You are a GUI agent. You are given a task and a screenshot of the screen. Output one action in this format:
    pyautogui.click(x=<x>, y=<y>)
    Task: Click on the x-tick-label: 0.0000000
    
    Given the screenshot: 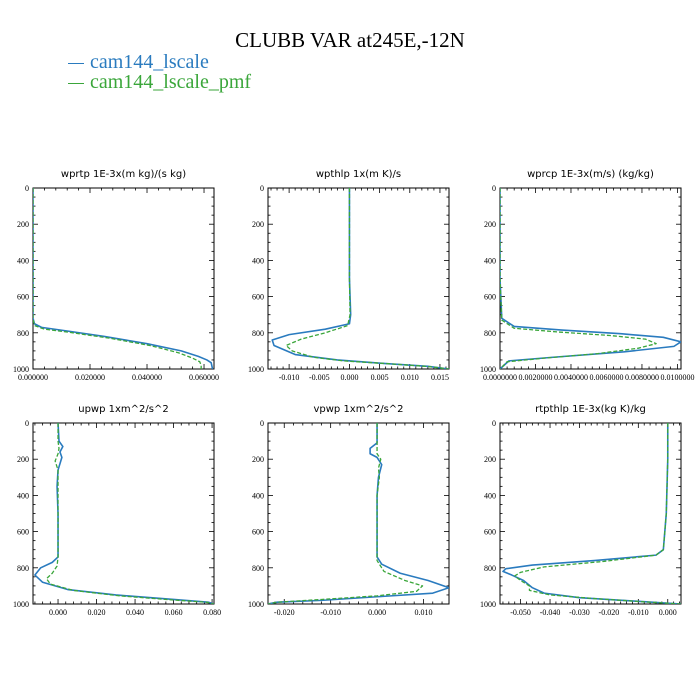 What is the action you would take?
    pyautogui.click(x=500, y=377)
    